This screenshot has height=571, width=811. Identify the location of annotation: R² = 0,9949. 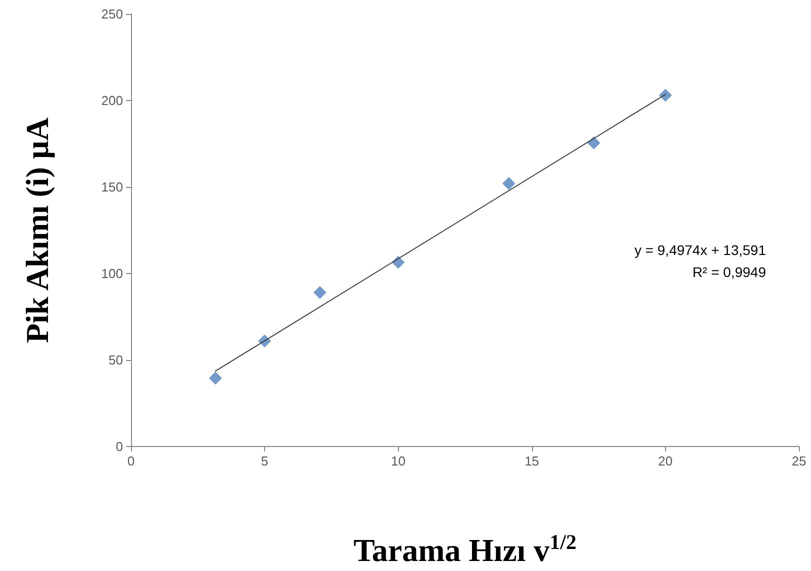
(729, 272).